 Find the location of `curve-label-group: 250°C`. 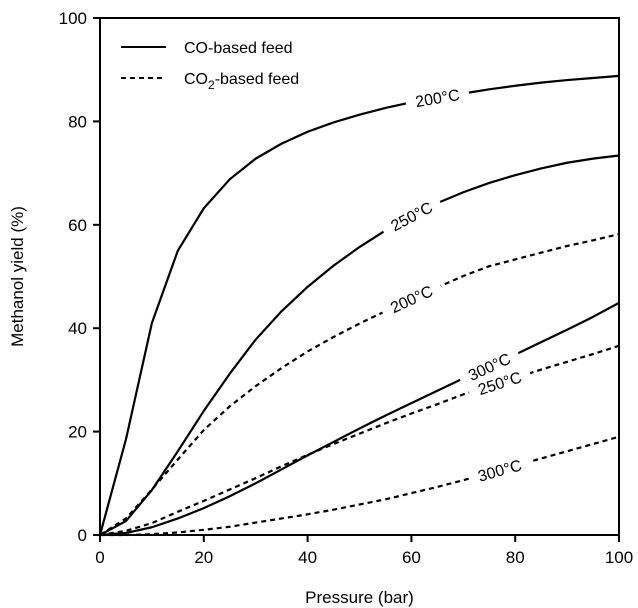

curve-label-group: 250°C is located at coordinates (411, 216).